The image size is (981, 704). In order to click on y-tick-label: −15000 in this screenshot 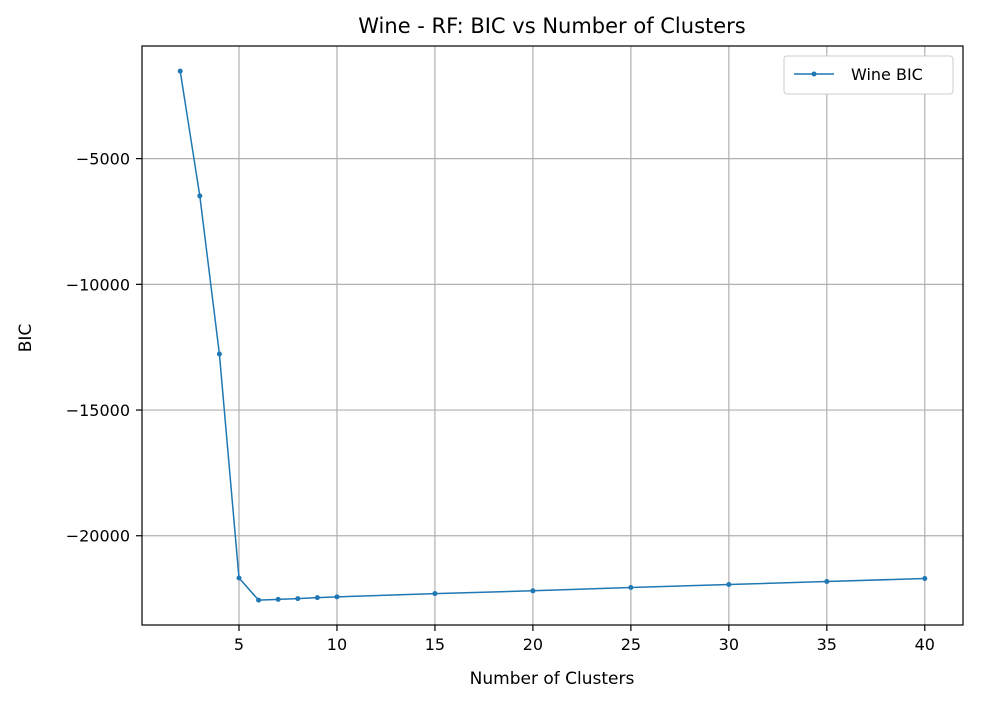, I will do `click(98, 410)`.